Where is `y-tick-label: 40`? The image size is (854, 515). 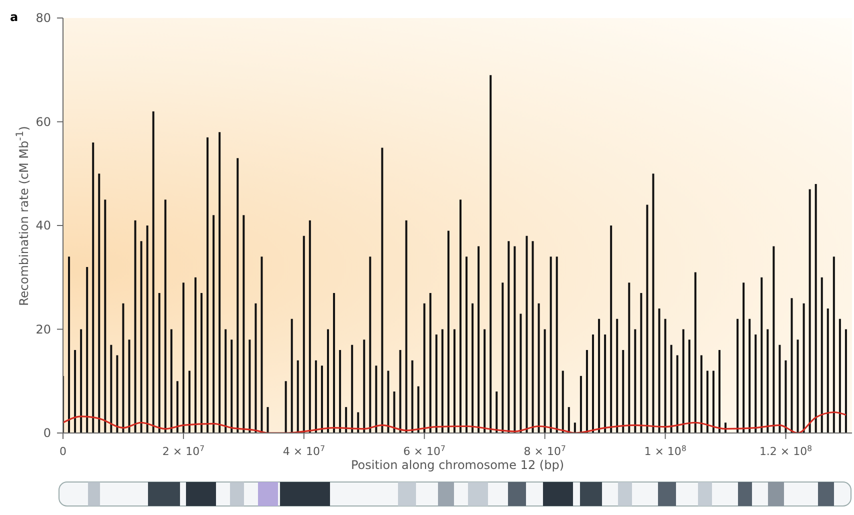
y-tick-label: 40 is located at coordinates (43, 225).